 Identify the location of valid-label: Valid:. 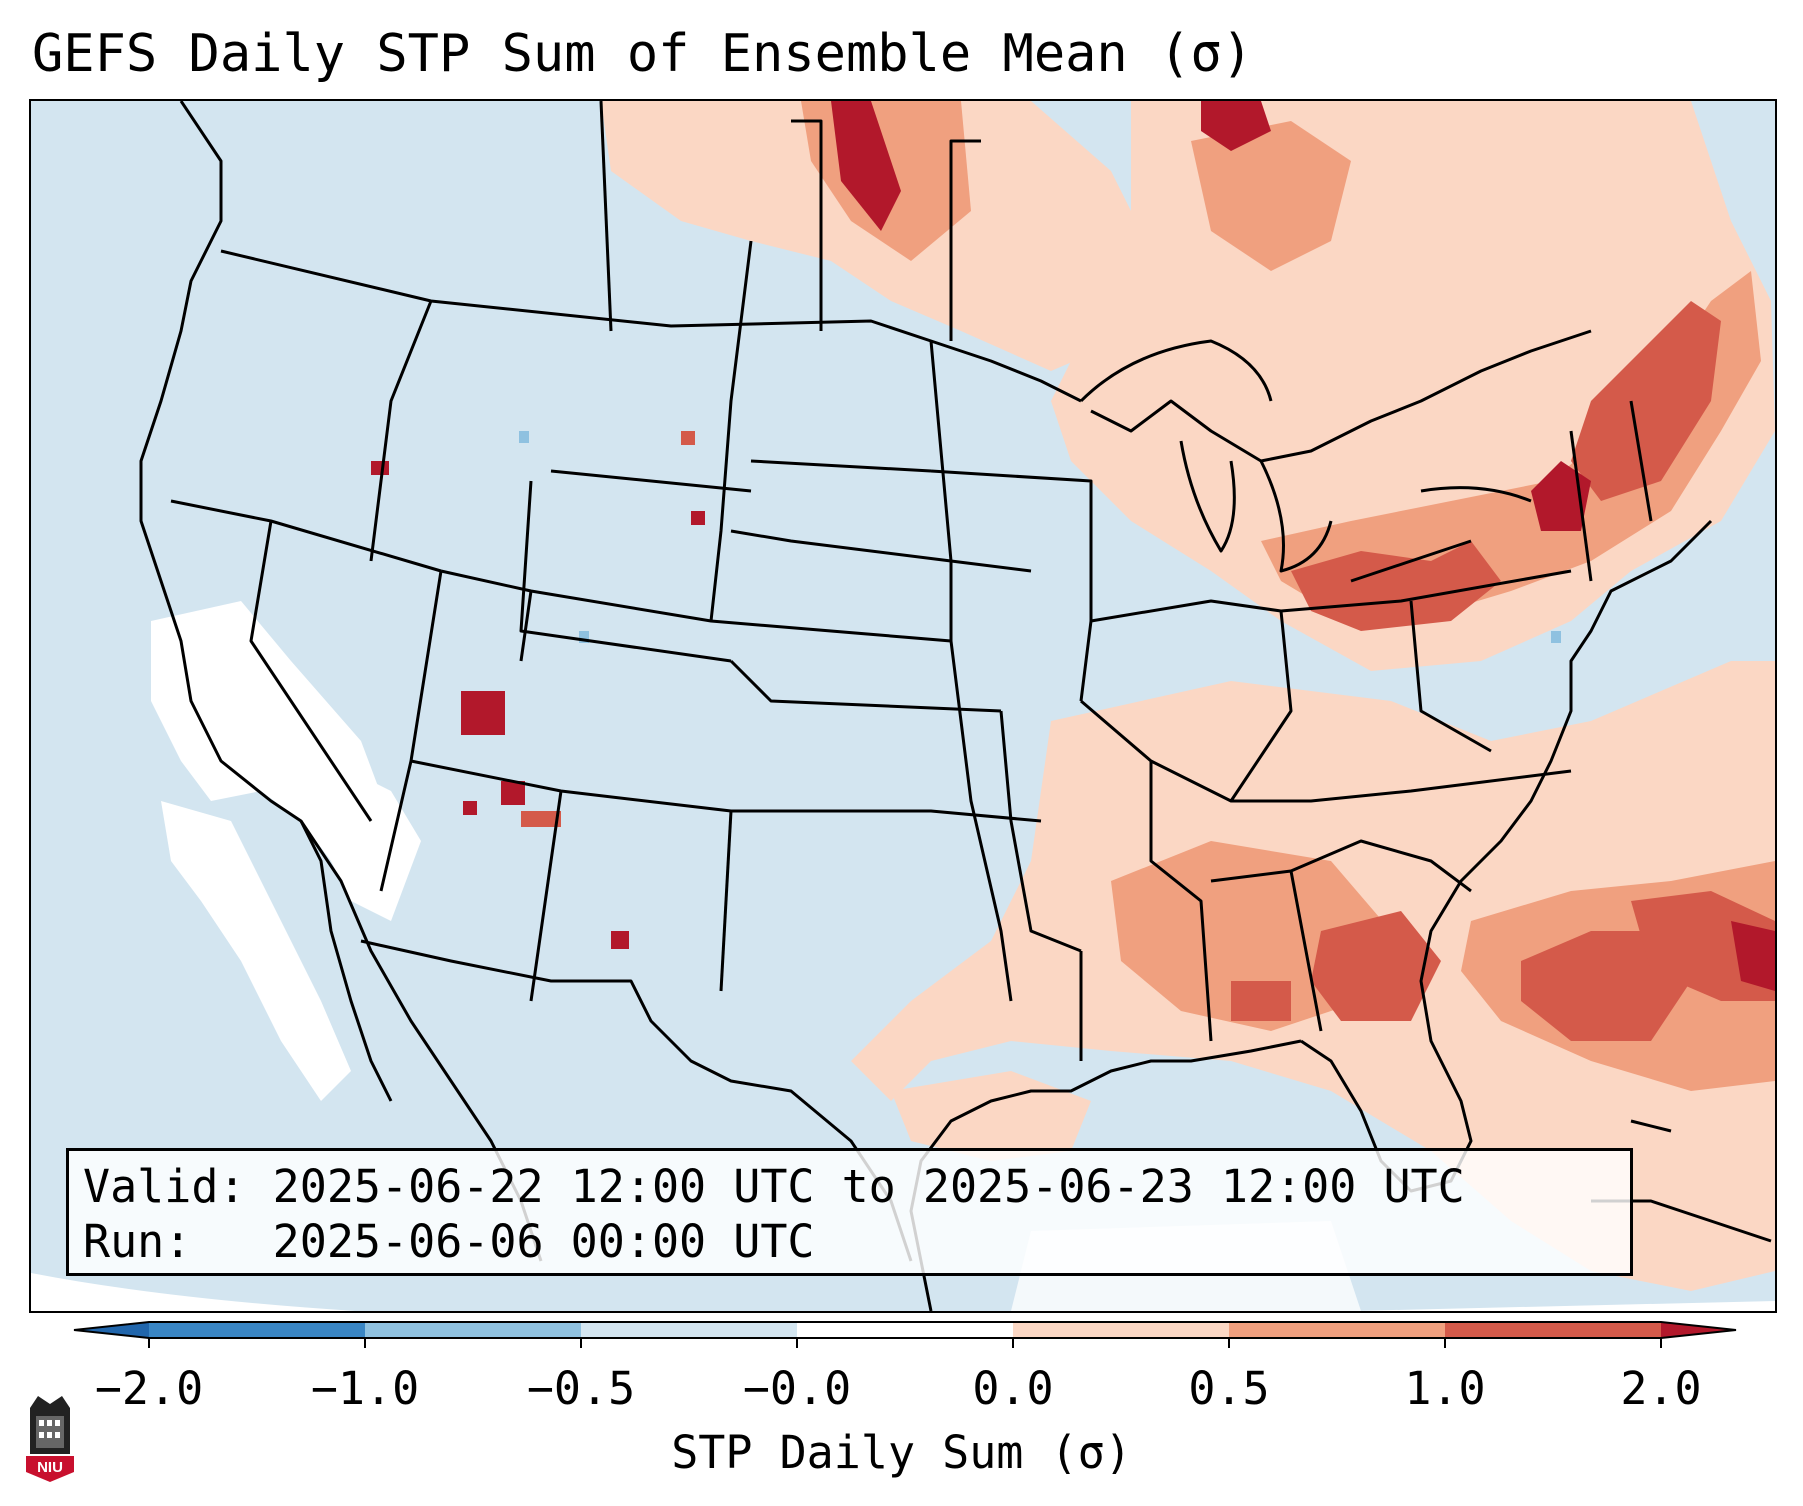
(164, 1186).